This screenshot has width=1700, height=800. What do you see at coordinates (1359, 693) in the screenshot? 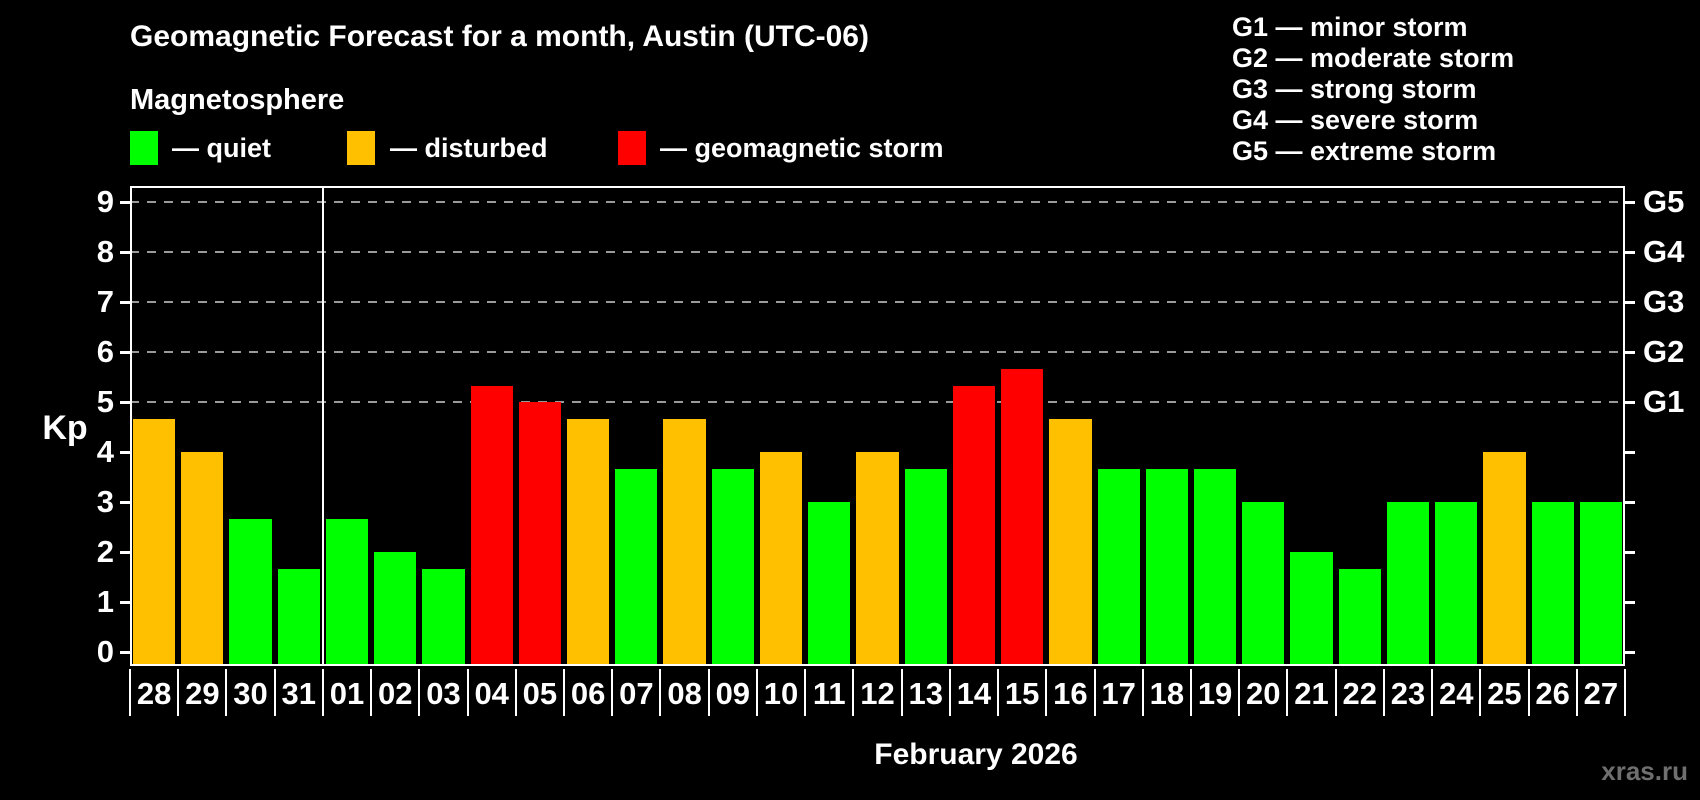
I see `x-tick-label: 22` at bounding box center [1359, 693].